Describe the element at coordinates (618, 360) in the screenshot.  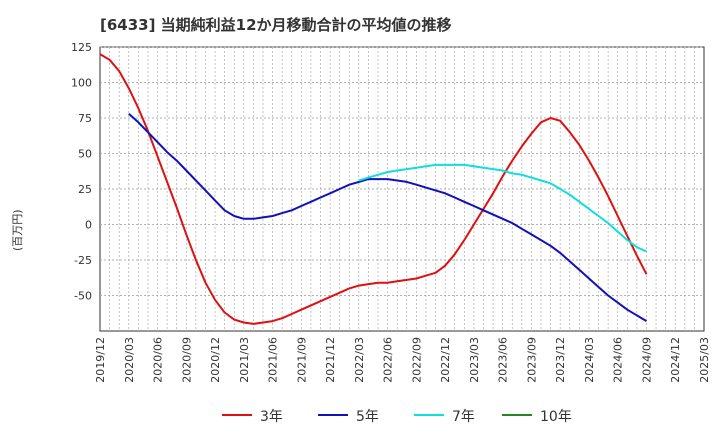
I see `x-tick-label: 2024/06` at that location.